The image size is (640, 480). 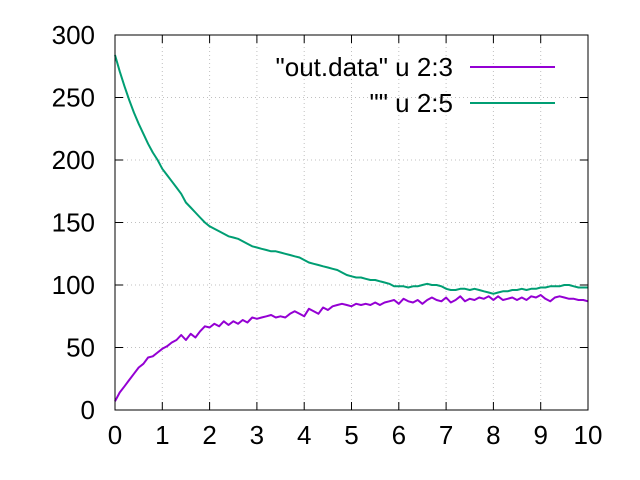 I want to click on x-tick-label: 7, so click(x=446, y=435).